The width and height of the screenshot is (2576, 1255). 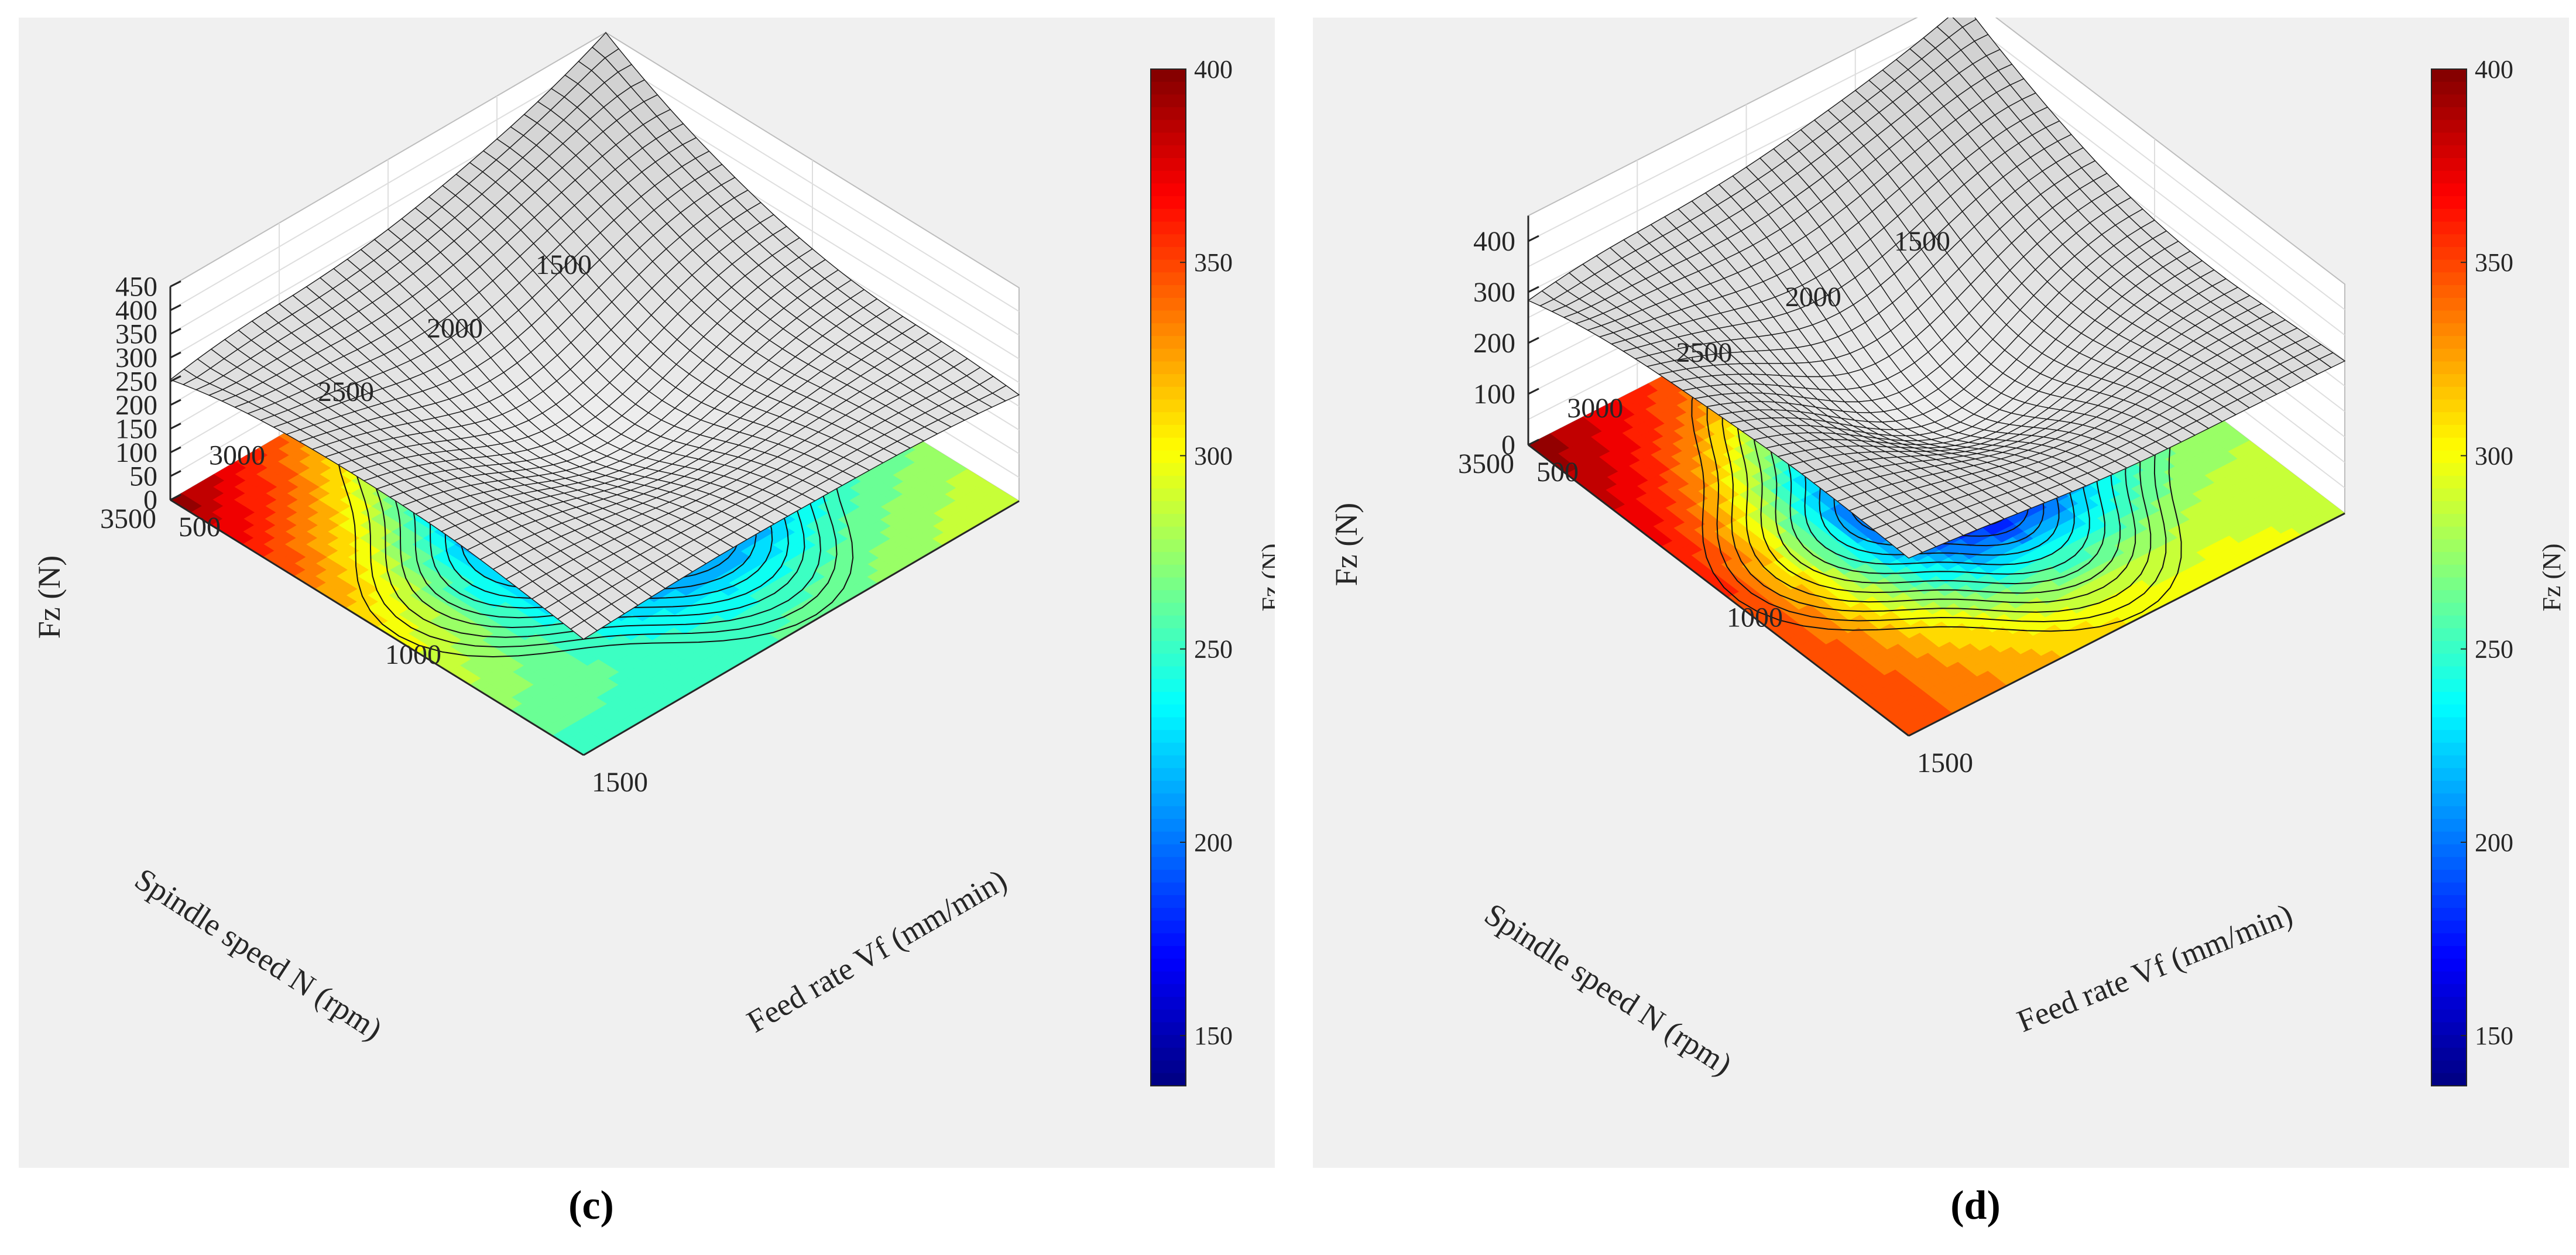 I want to click on colorbar-tick-label: 200, so click(x=1213, y=842).